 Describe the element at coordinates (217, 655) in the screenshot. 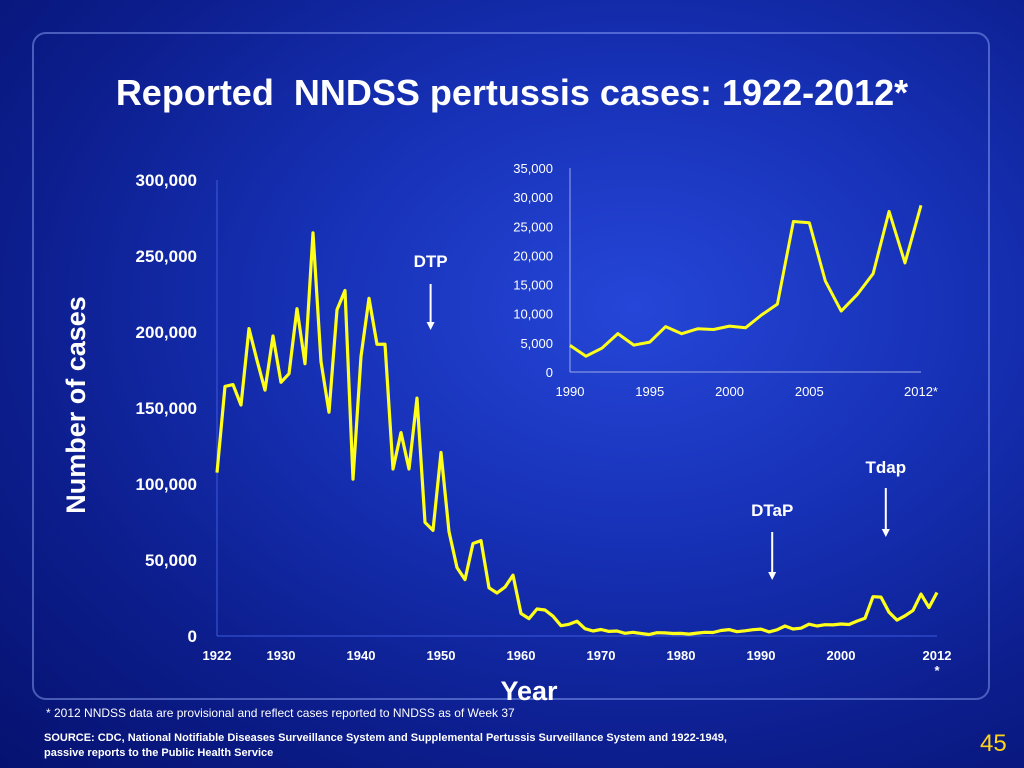

I see `main-x-tick-label: 1922` at that location.